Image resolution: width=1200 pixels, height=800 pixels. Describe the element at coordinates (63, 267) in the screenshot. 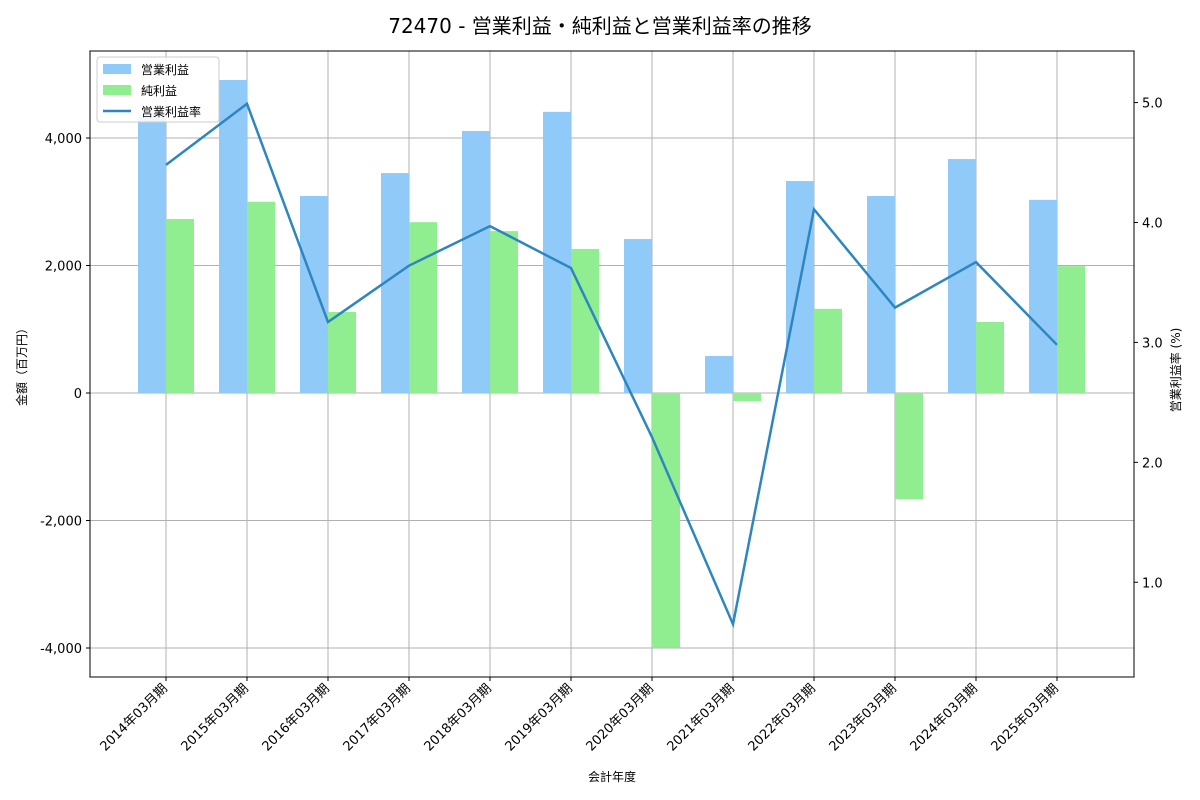

I see `y-tick-label: 2,000` at that location.